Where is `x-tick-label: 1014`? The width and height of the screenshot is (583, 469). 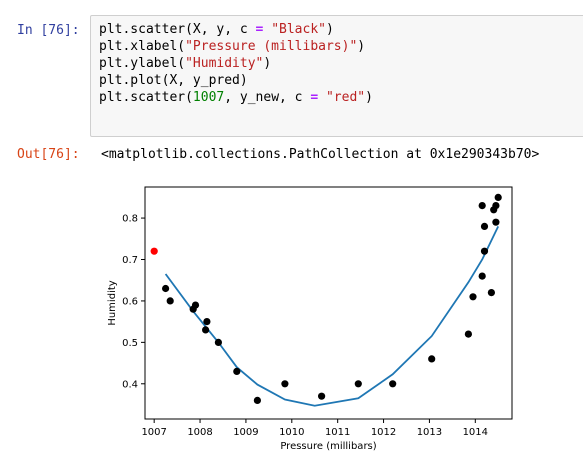
x-tick-label: 1014 is located at coordinates (475, 432).